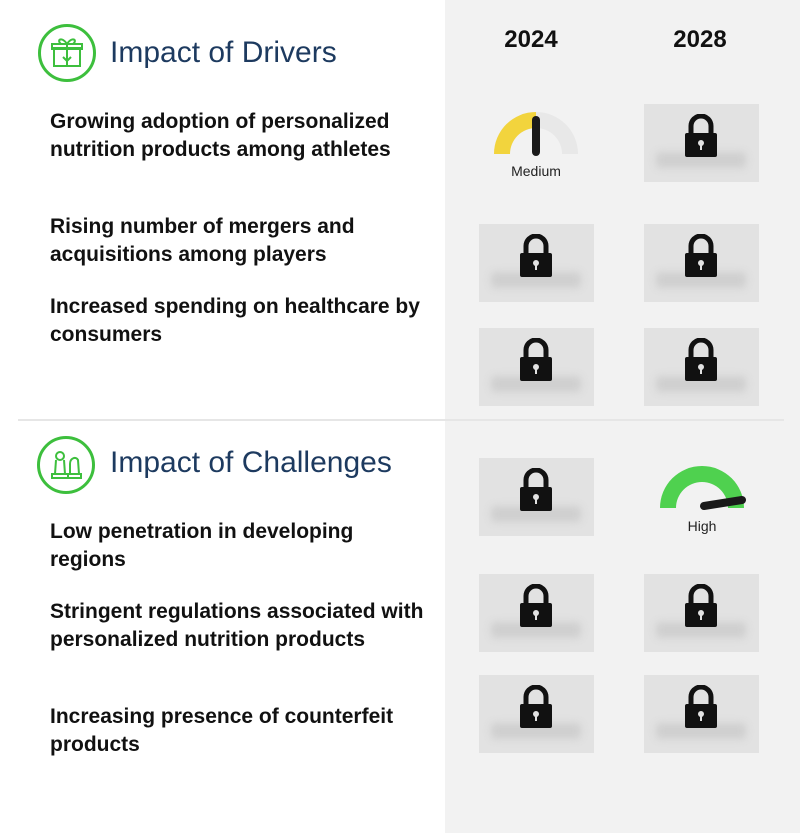 The image size is (800, 833). I want to click on section-divider, so click(401, 420).